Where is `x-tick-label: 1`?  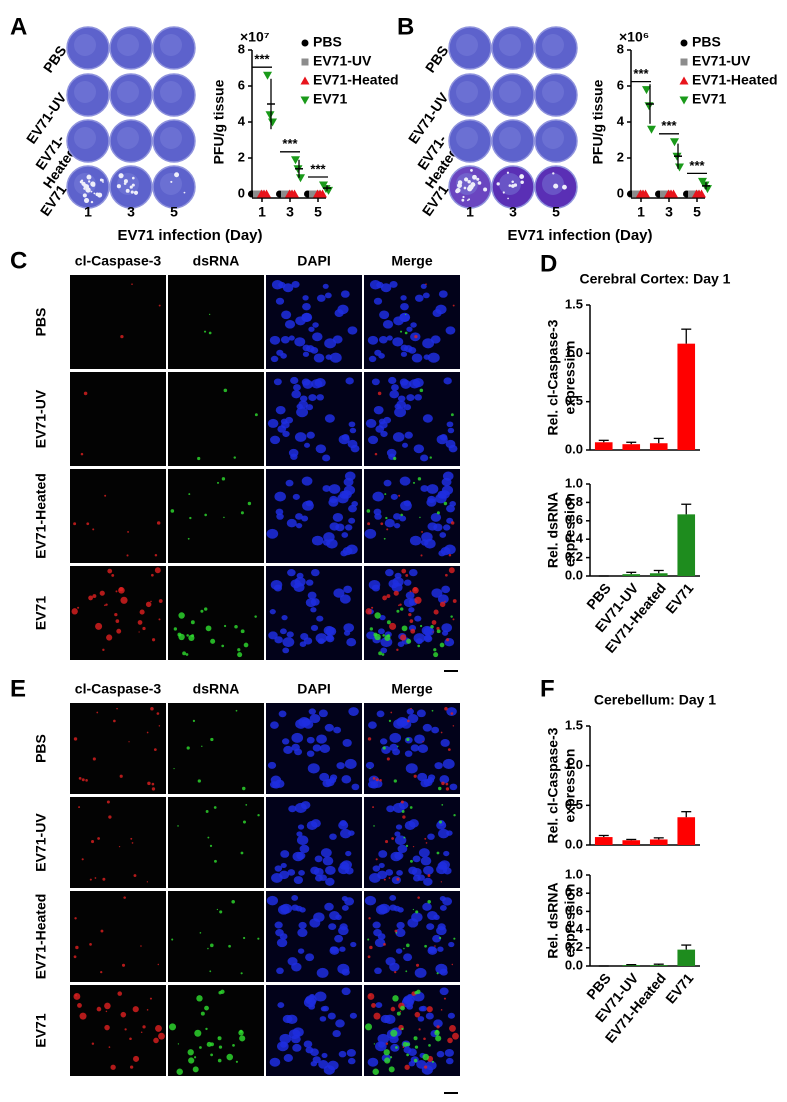 x-tick-label: 1 is located at coordinates (262, 212).